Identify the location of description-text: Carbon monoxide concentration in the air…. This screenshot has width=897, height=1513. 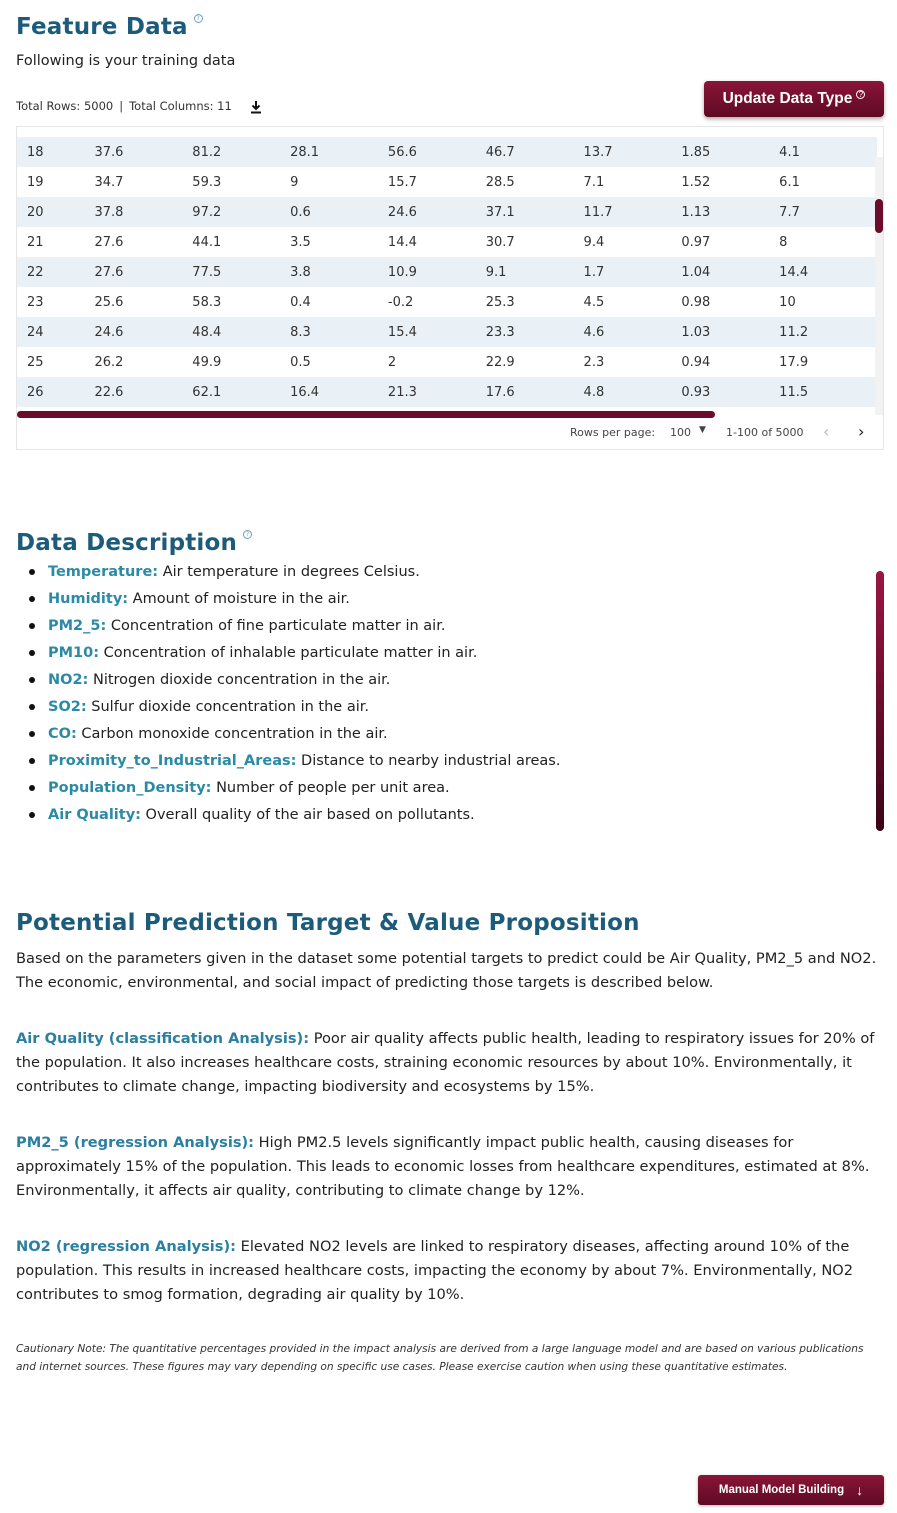
(232, 734).